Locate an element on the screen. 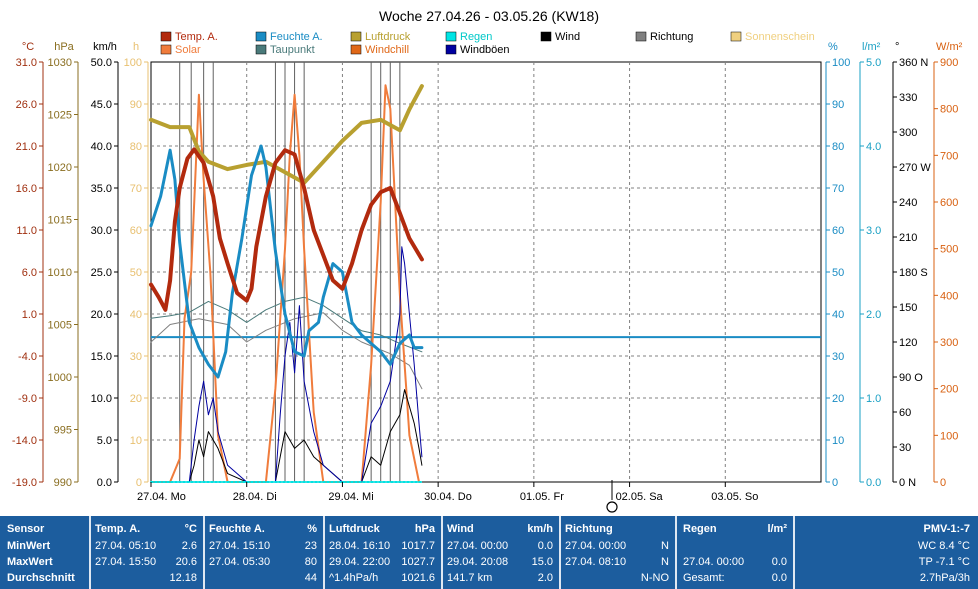  wind-avg: 2.0 is located at coordinates (545, 578).